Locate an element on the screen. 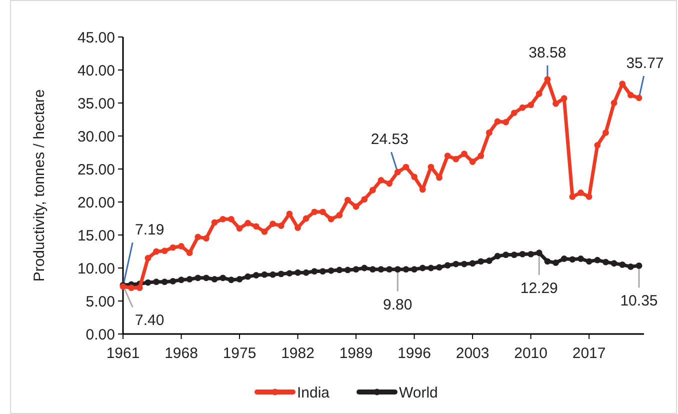  y-tick-label: 45.00 is located at coordinates (96, 37).